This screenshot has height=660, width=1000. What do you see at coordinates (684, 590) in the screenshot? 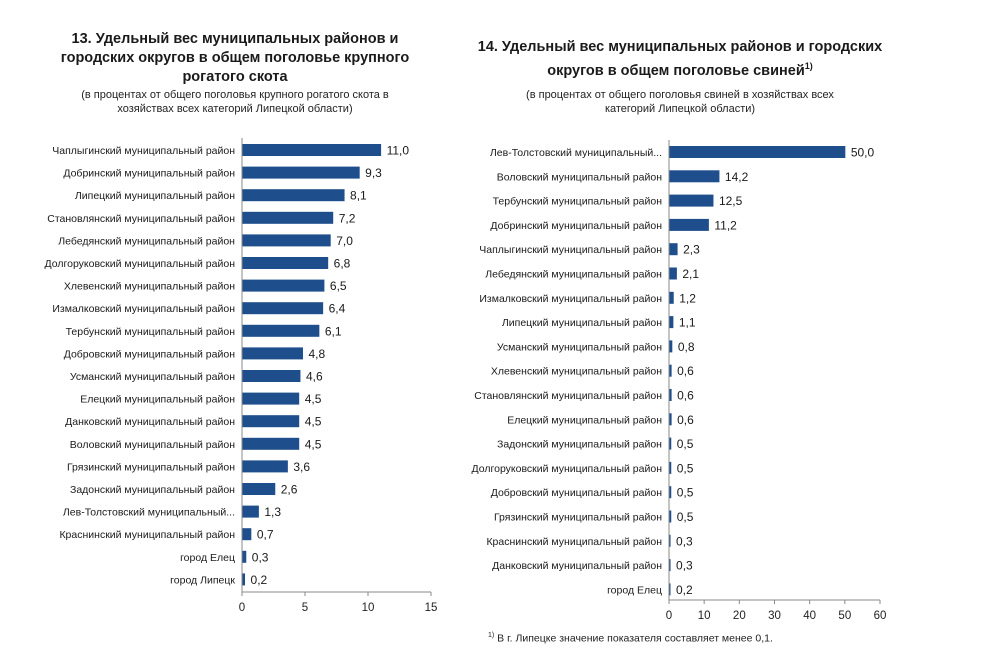
I see `chart-2-value-label: 0,2` at bounding box center [684, 590].